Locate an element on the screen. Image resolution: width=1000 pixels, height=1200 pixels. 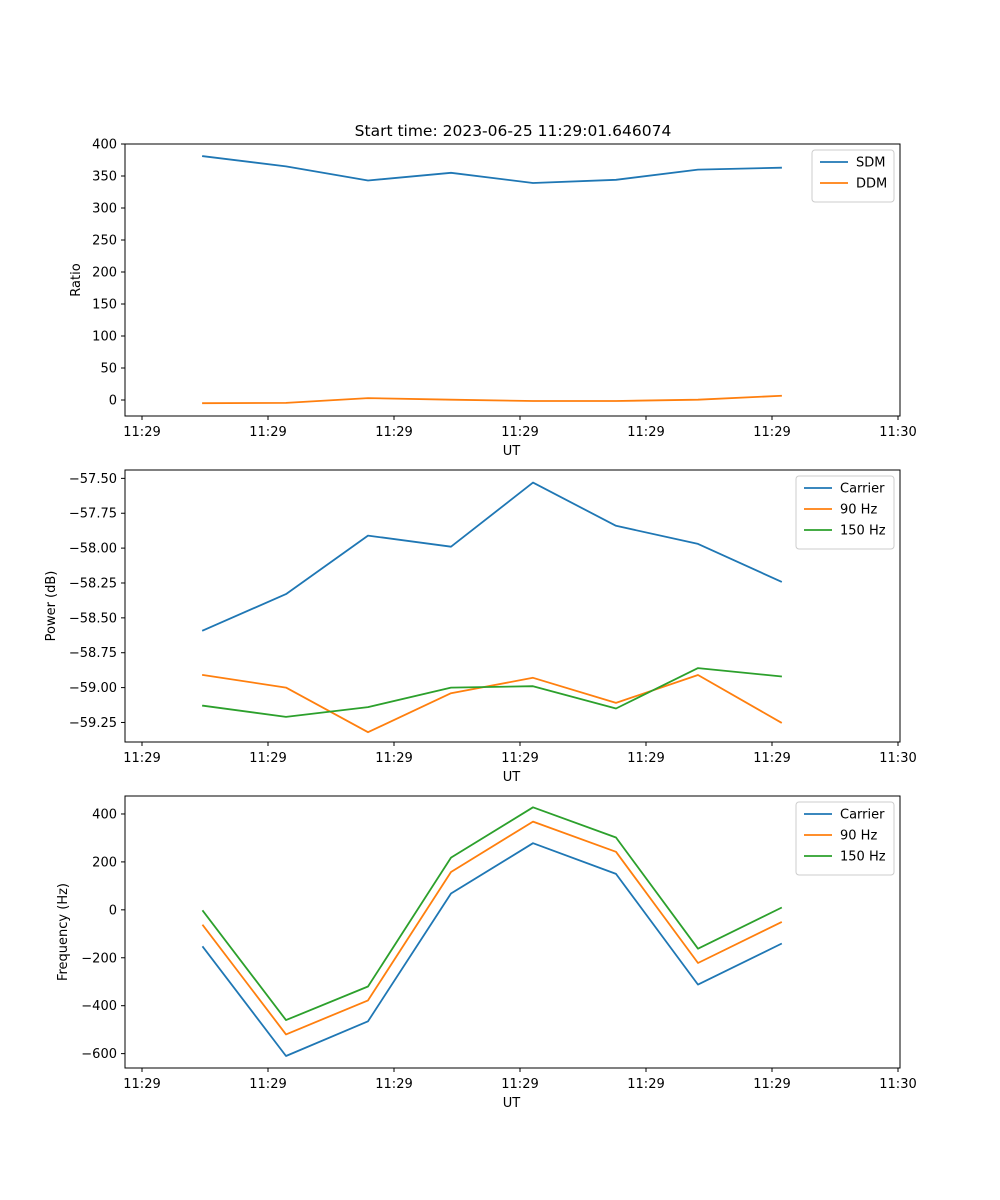
y-tick-label: 50 is located at coordinates (108, 369).